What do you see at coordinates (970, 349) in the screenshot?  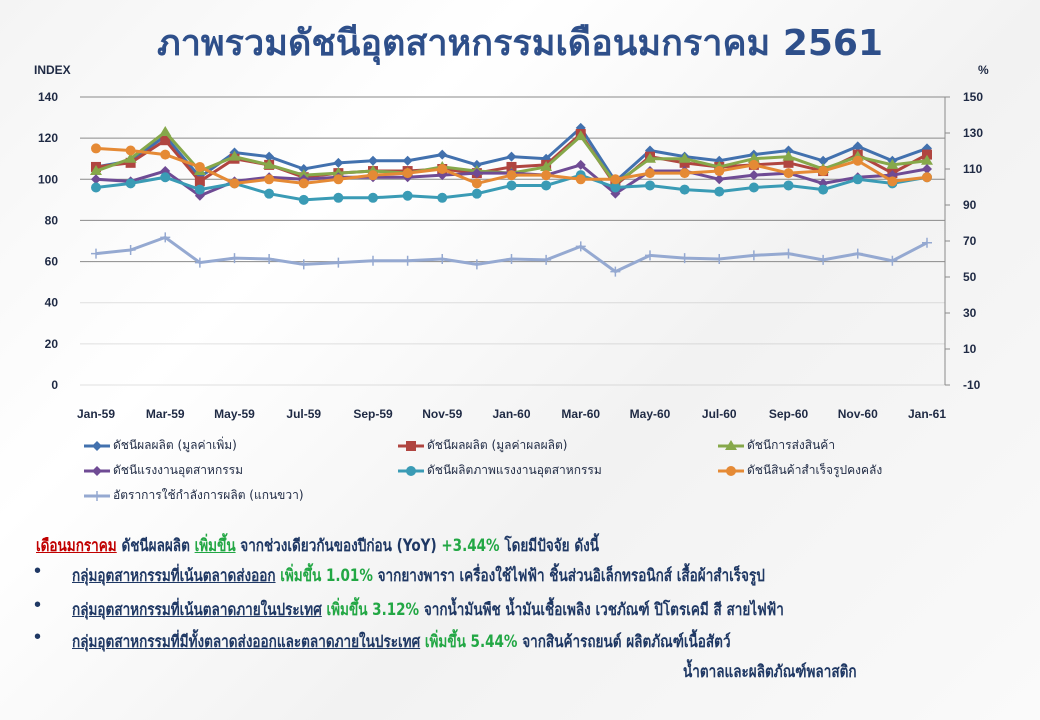 I see `right-tick-label: 10` at bounding box center [970, 349].